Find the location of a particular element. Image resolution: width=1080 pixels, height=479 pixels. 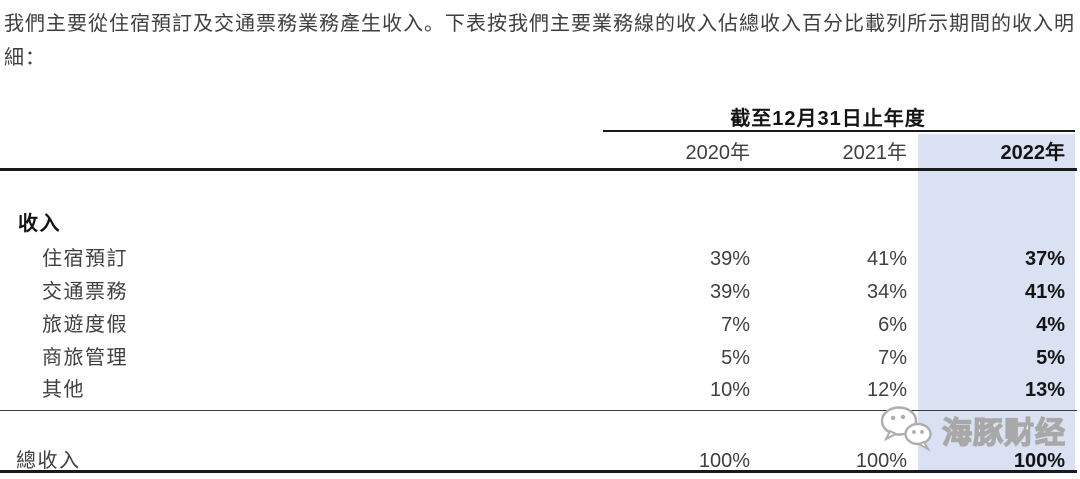

table-row: 商旅管理 5% 7% 5% is located at coordinates (537, 358).